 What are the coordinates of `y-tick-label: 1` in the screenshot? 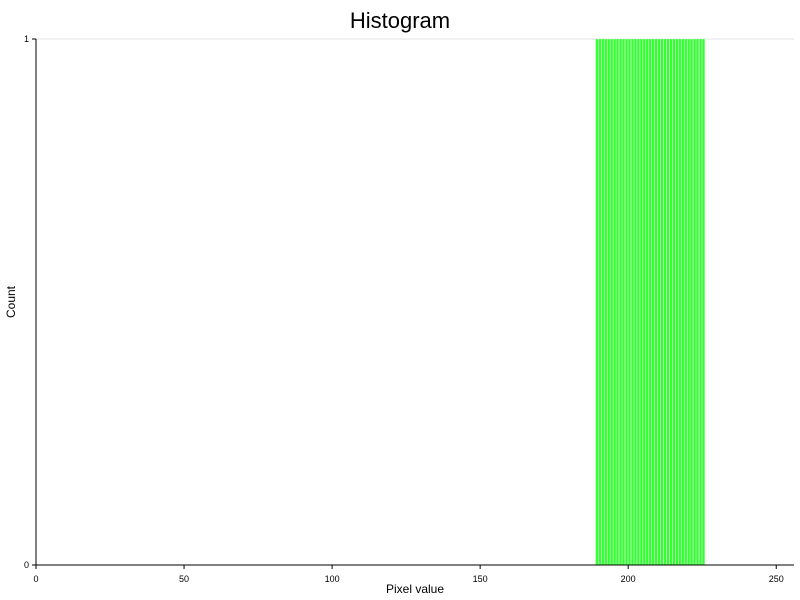 It's located at (26, 39).